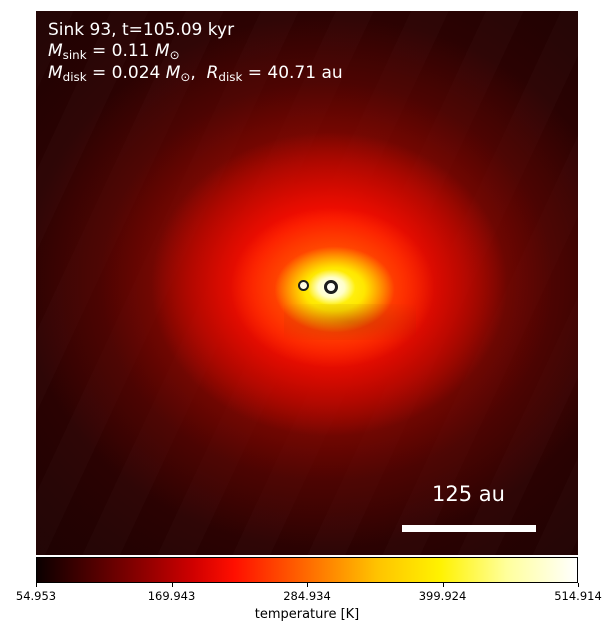 This screenshot has height=636, width=615. What do you see at coordinates (55, 73) in the screenshot?
I see `mdisk-symbol: M` at bounding box center [55, 73].